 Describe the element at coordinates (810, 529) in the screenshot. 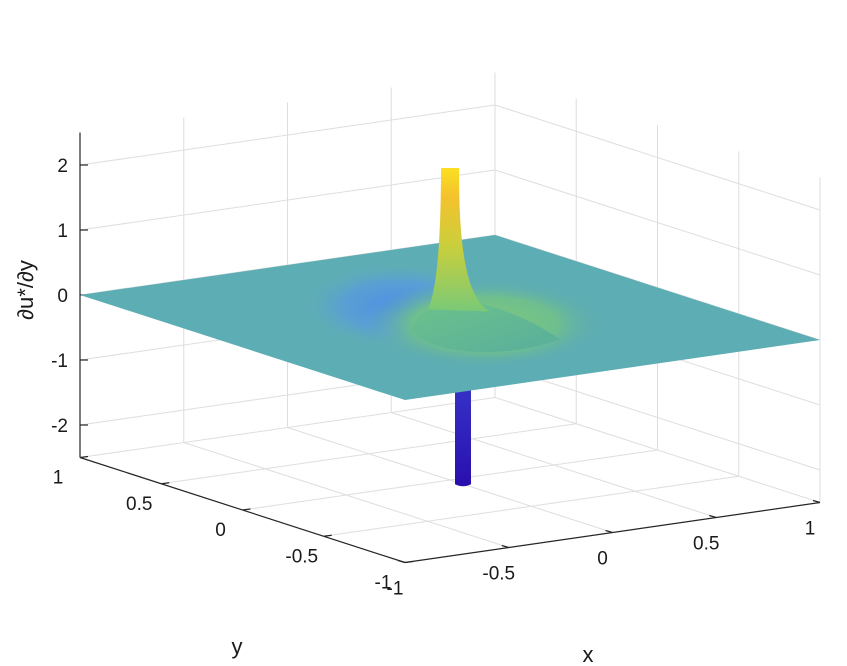

I see `x-tick-label: 1` at that location.